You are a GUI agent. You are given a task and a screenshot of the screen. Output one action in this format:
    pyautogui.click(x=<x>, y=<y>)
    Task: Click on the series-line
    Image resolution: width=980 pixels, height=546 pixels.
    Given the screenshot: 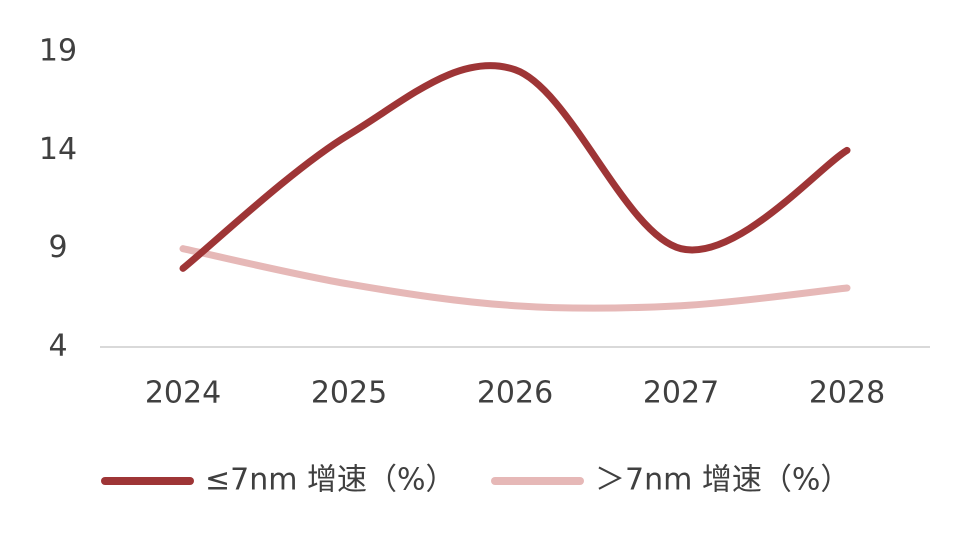 What is the action you would take?
    pyautogui.click(x=515, y=278)
    